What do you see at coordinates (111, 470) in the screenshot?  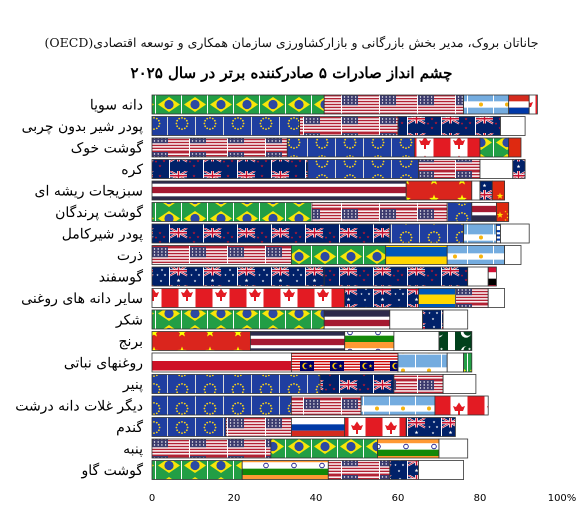 I see `category-label: گوشت گاو` at bounding box center [111, 470].